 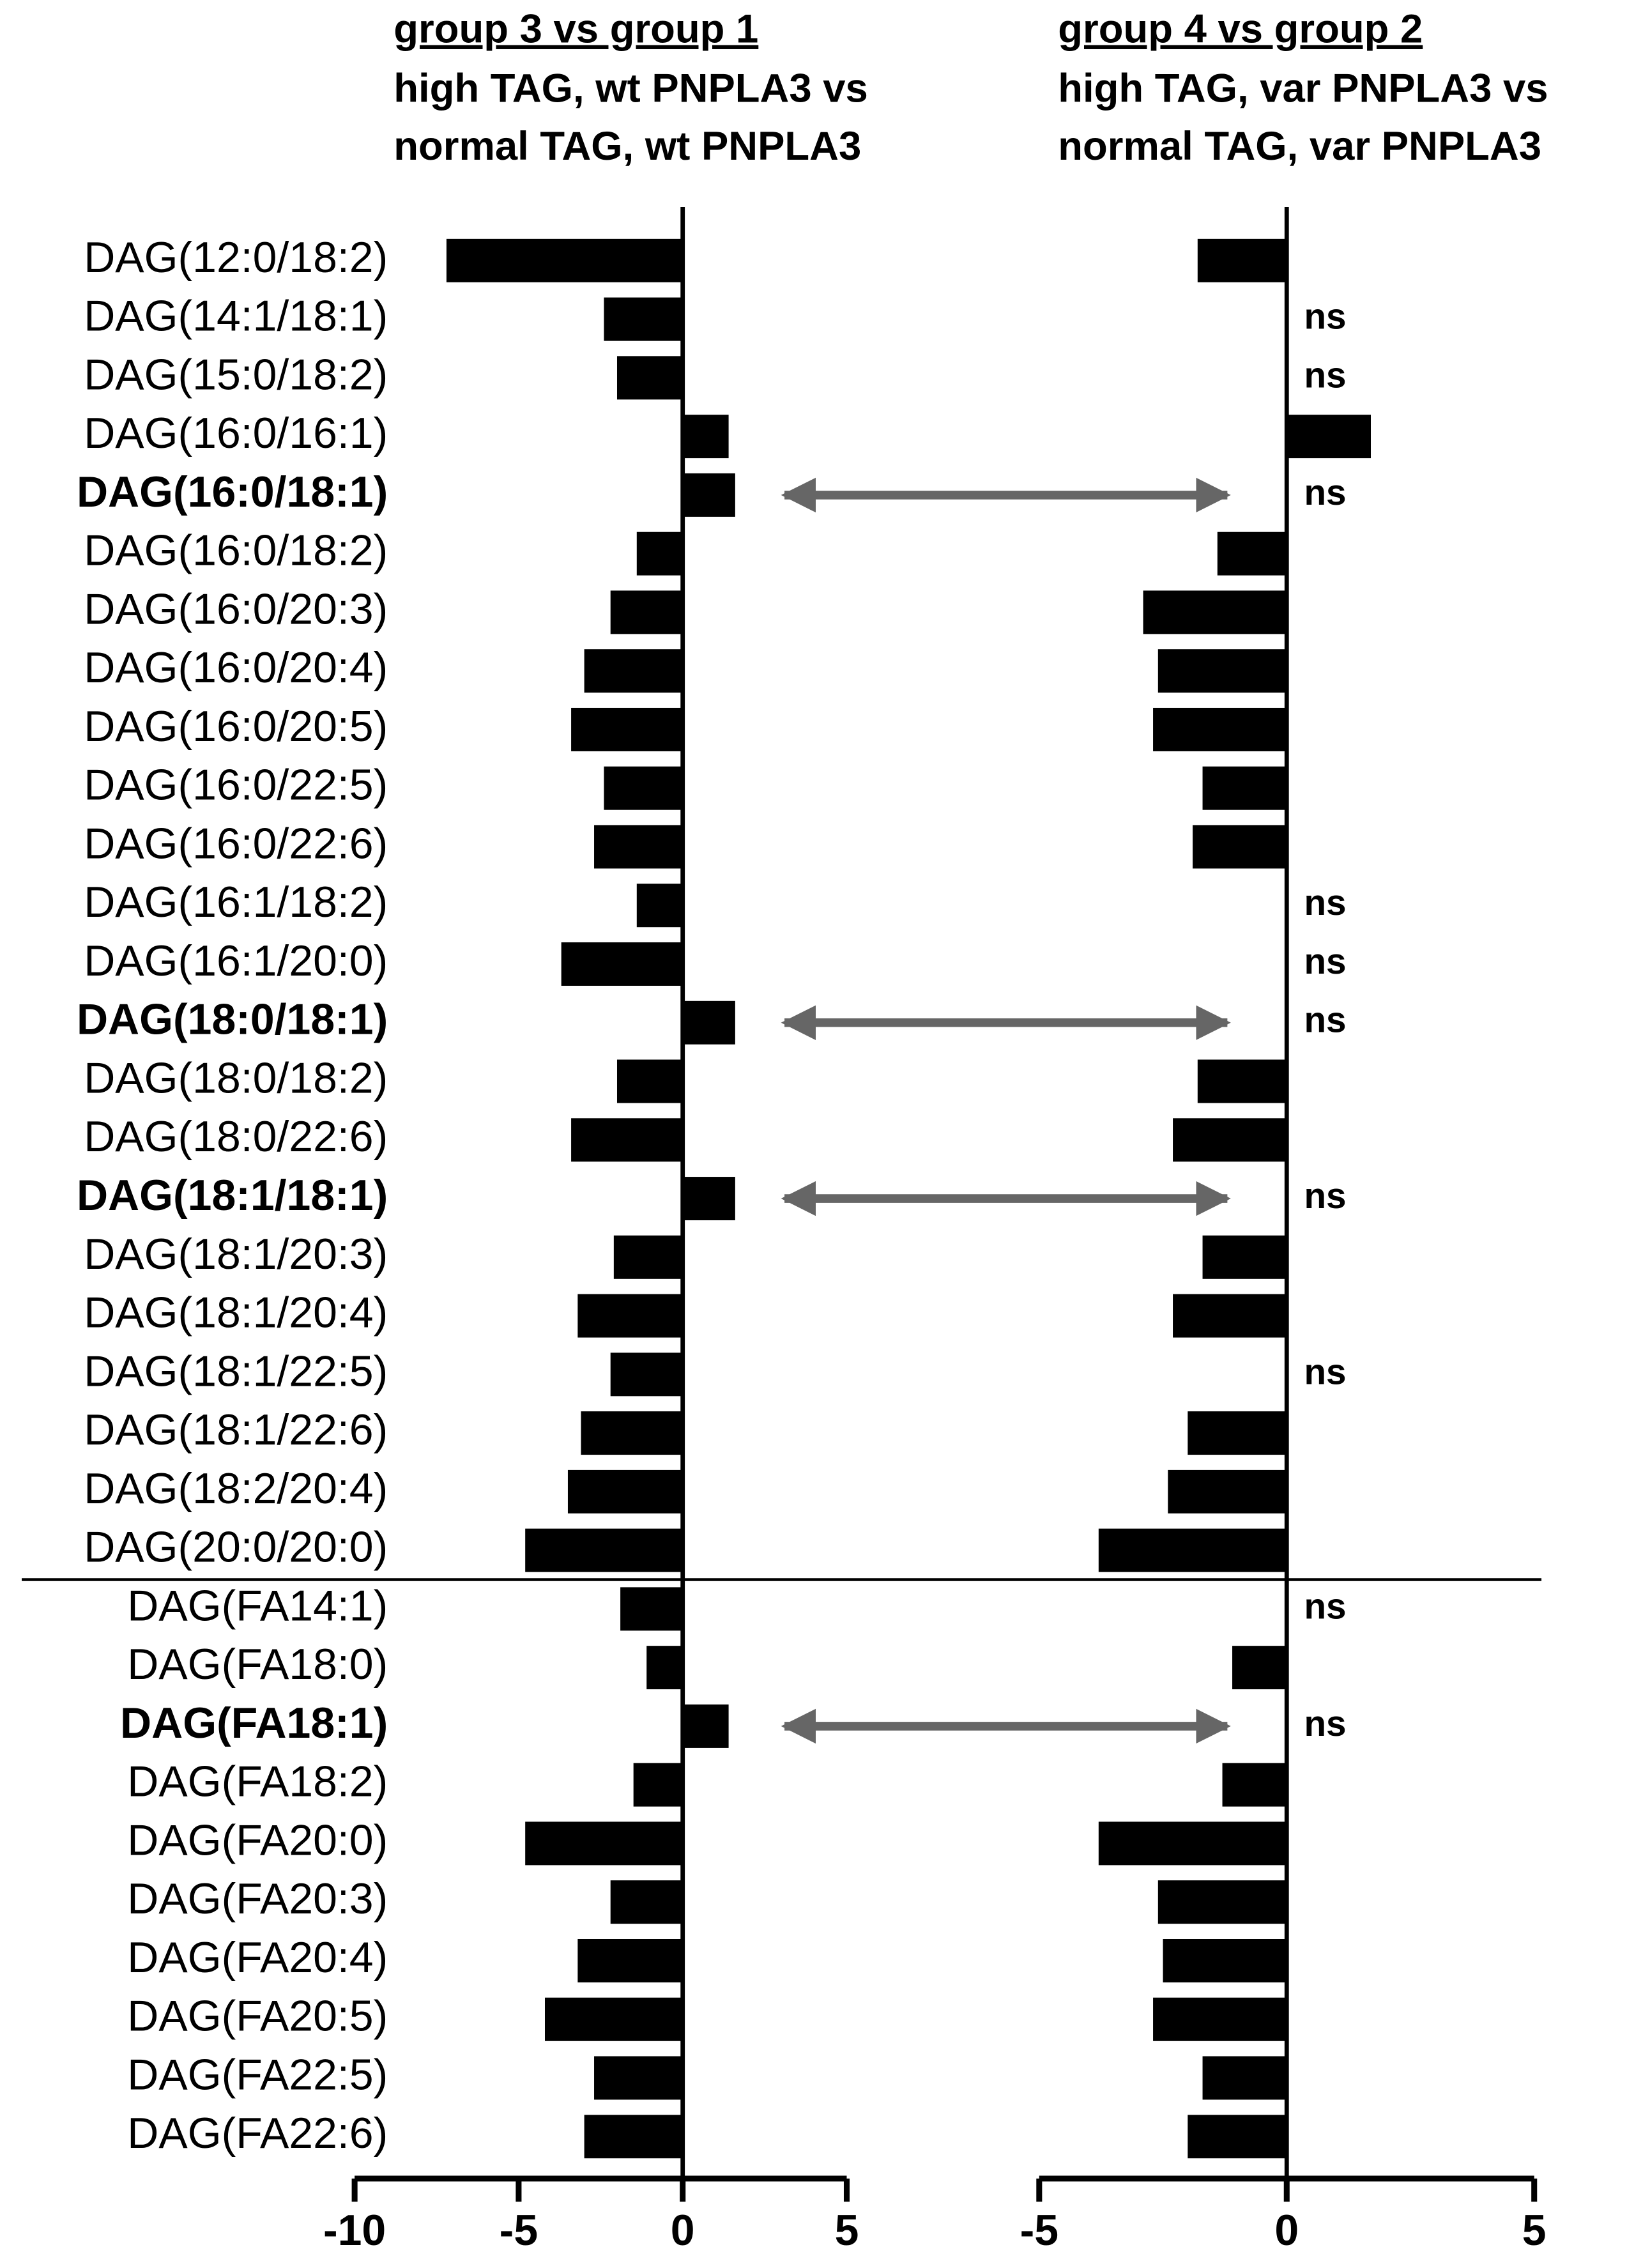 What do you see at coordinates (1303, 88) in the screenshot?
I see `panel-subtitle: high TAG, var PNPLA3 vs` at bounding box center [1303, 88].